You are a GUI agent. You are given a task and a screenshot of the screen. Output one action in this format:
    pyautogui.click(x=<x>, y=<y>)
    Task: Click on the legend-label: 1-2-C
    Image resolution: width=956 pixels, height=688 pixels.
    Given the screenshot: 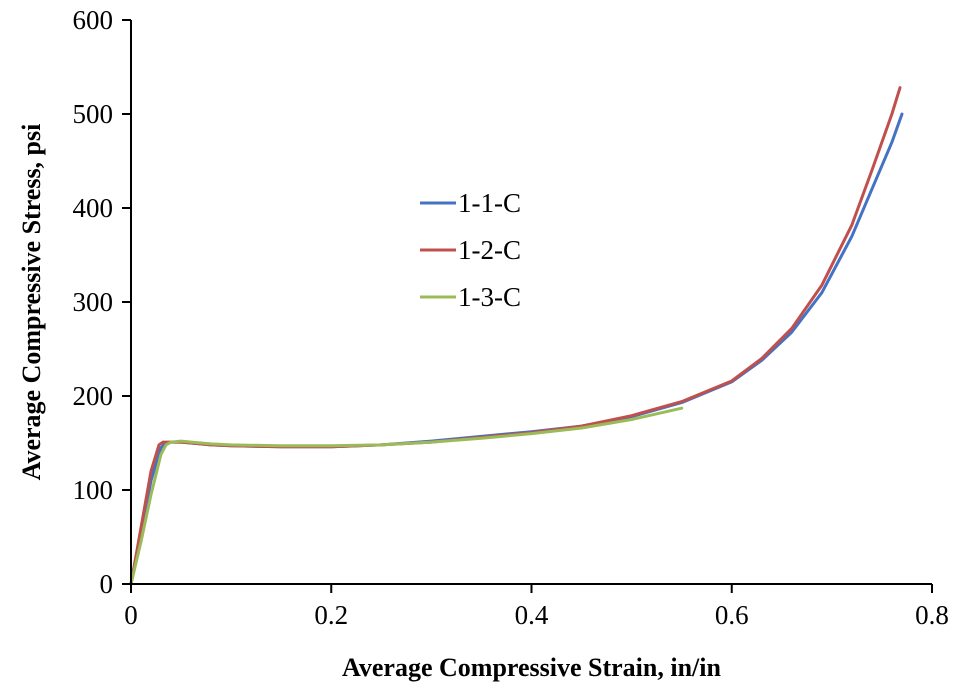 What is the action you would take?
    pyautogui.click(x=489, y=250)
    